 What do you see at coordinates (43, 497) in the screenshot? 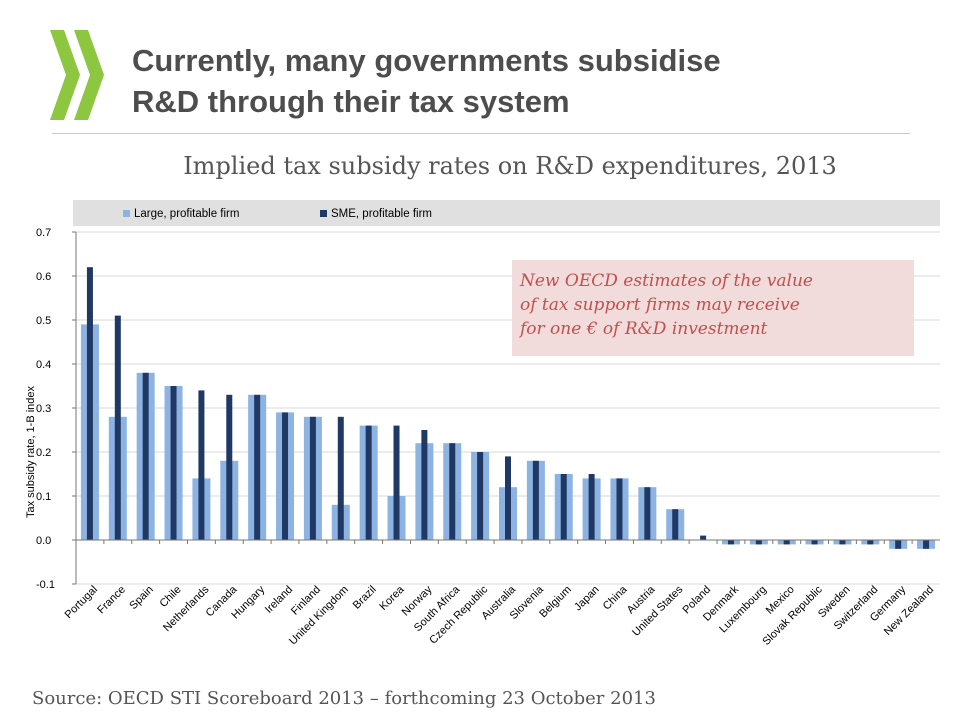
I see `y-tick-label: 0.1` at bounding box center [43, 497].